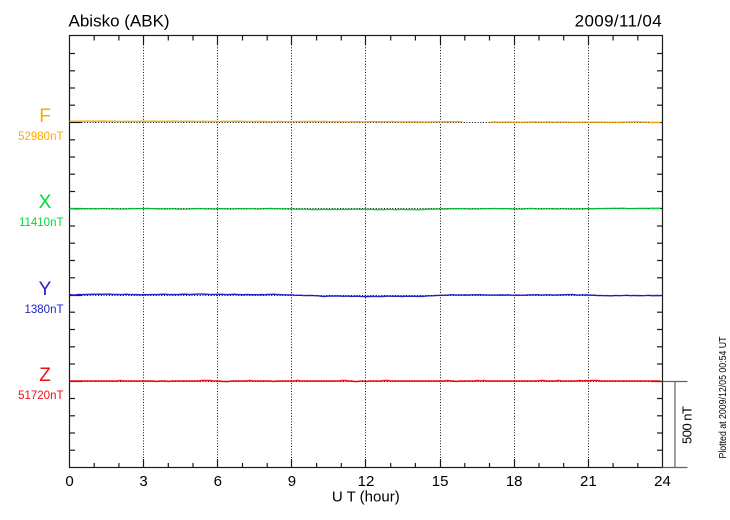 The width and height of the screenshot is (730, 520). I want to click on svg-text: 6, so click(218, 481).